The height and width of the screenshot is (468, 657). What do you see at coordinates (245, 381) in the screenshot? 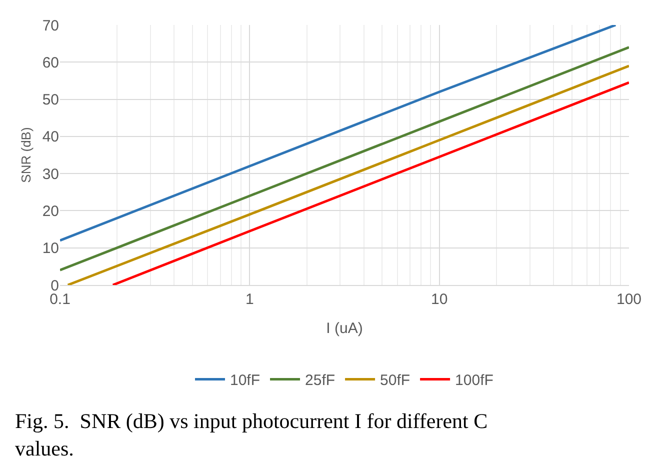
I see `legend-label: 10fF` at bounding box center [245, 381].